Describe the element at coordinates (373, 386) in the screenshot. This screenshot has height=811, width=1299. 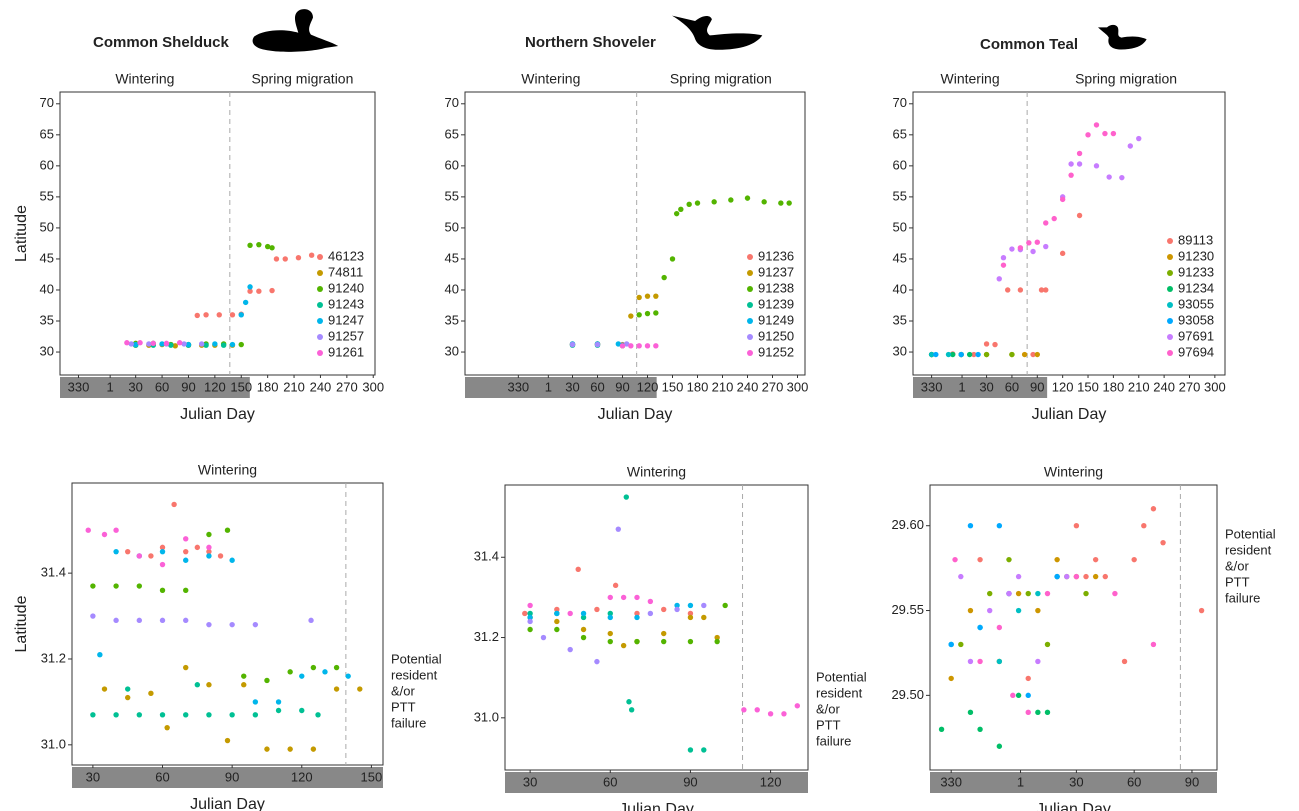
I see `x-tick-label: 300` at that location.